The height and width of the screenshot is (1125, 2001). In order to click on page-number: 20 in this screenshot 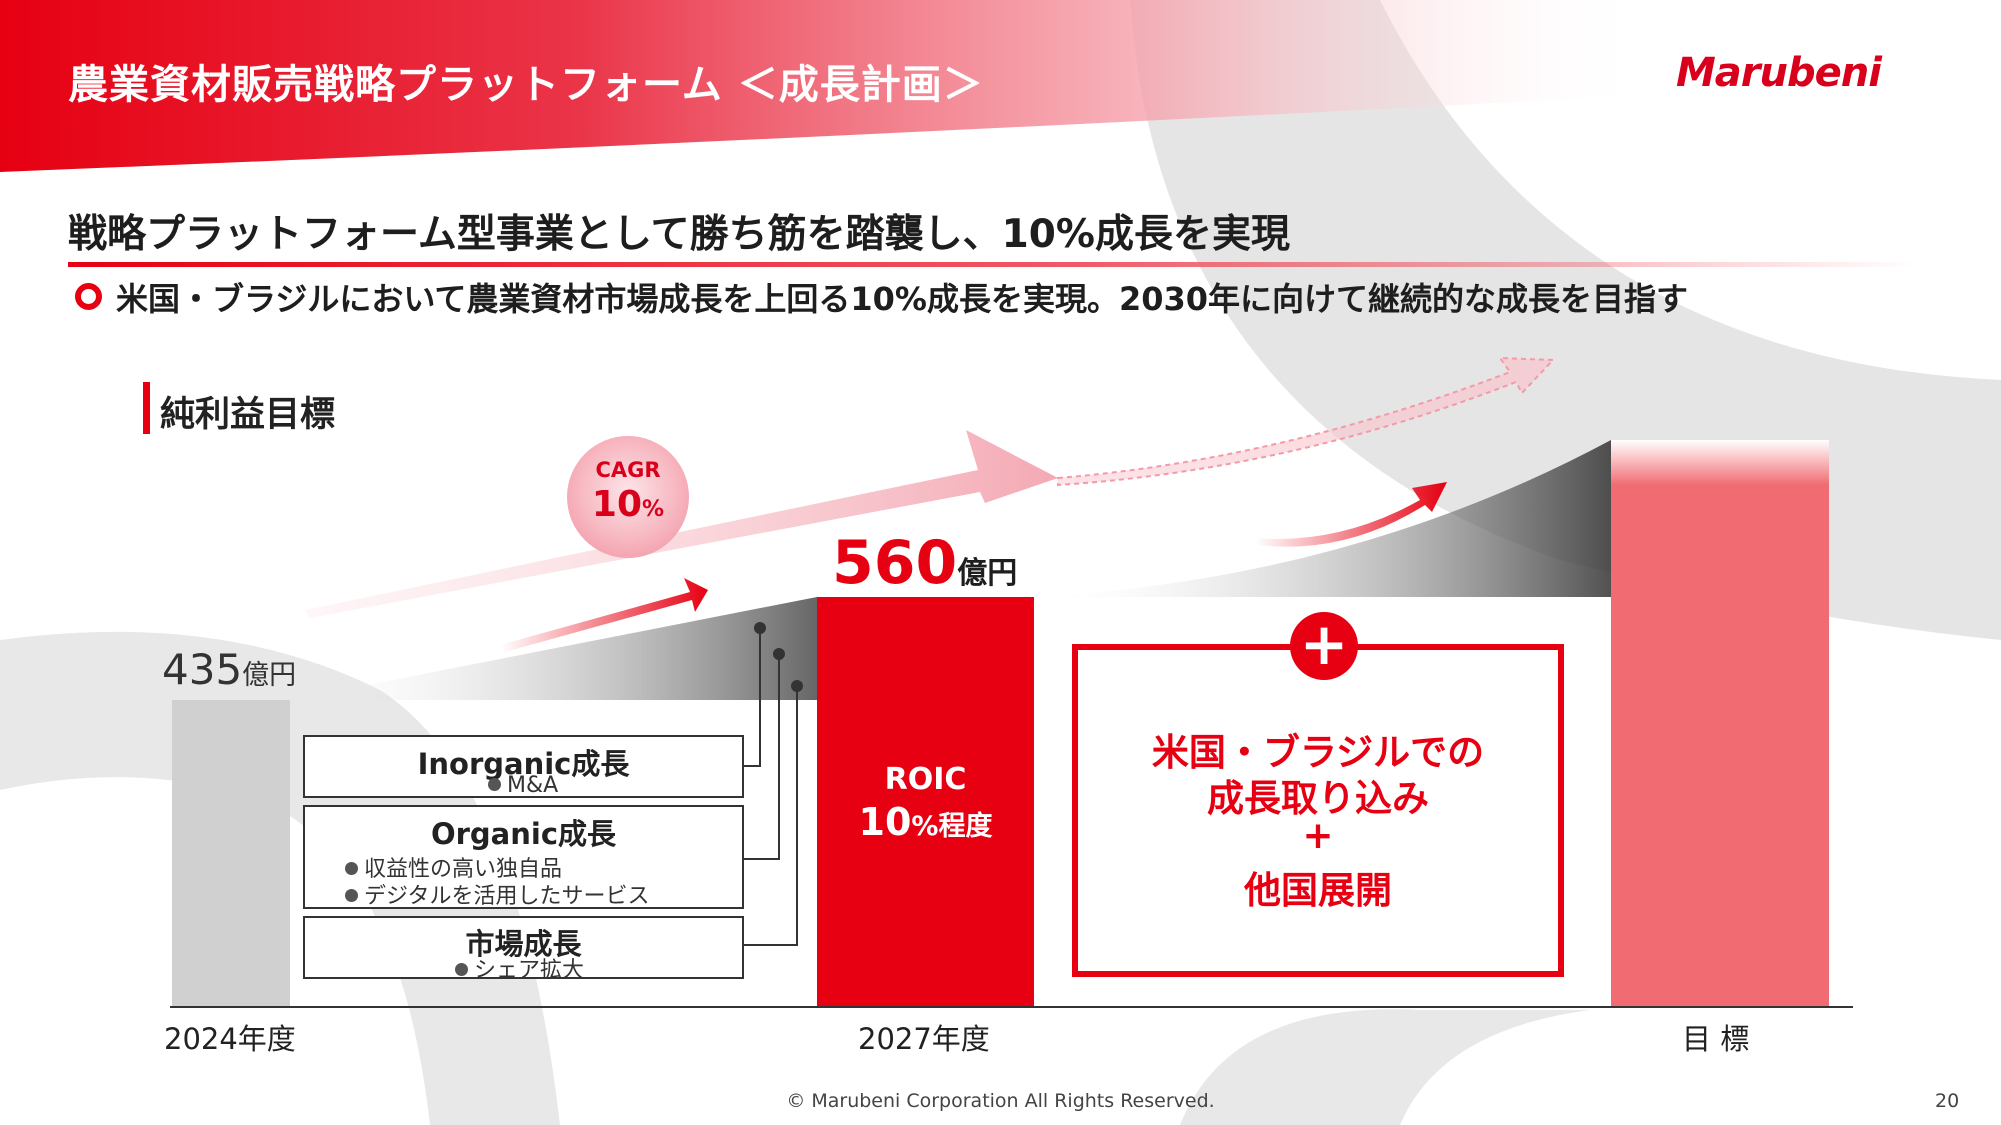, I will do `click(1947, 1101)`.